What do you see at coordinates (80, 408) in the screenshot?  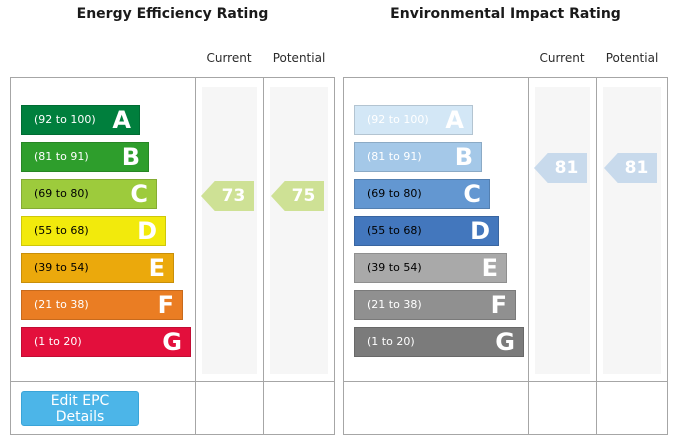 I see `edit-epc-details-button: Edit EPC Details` at bounding box center [80, 408].